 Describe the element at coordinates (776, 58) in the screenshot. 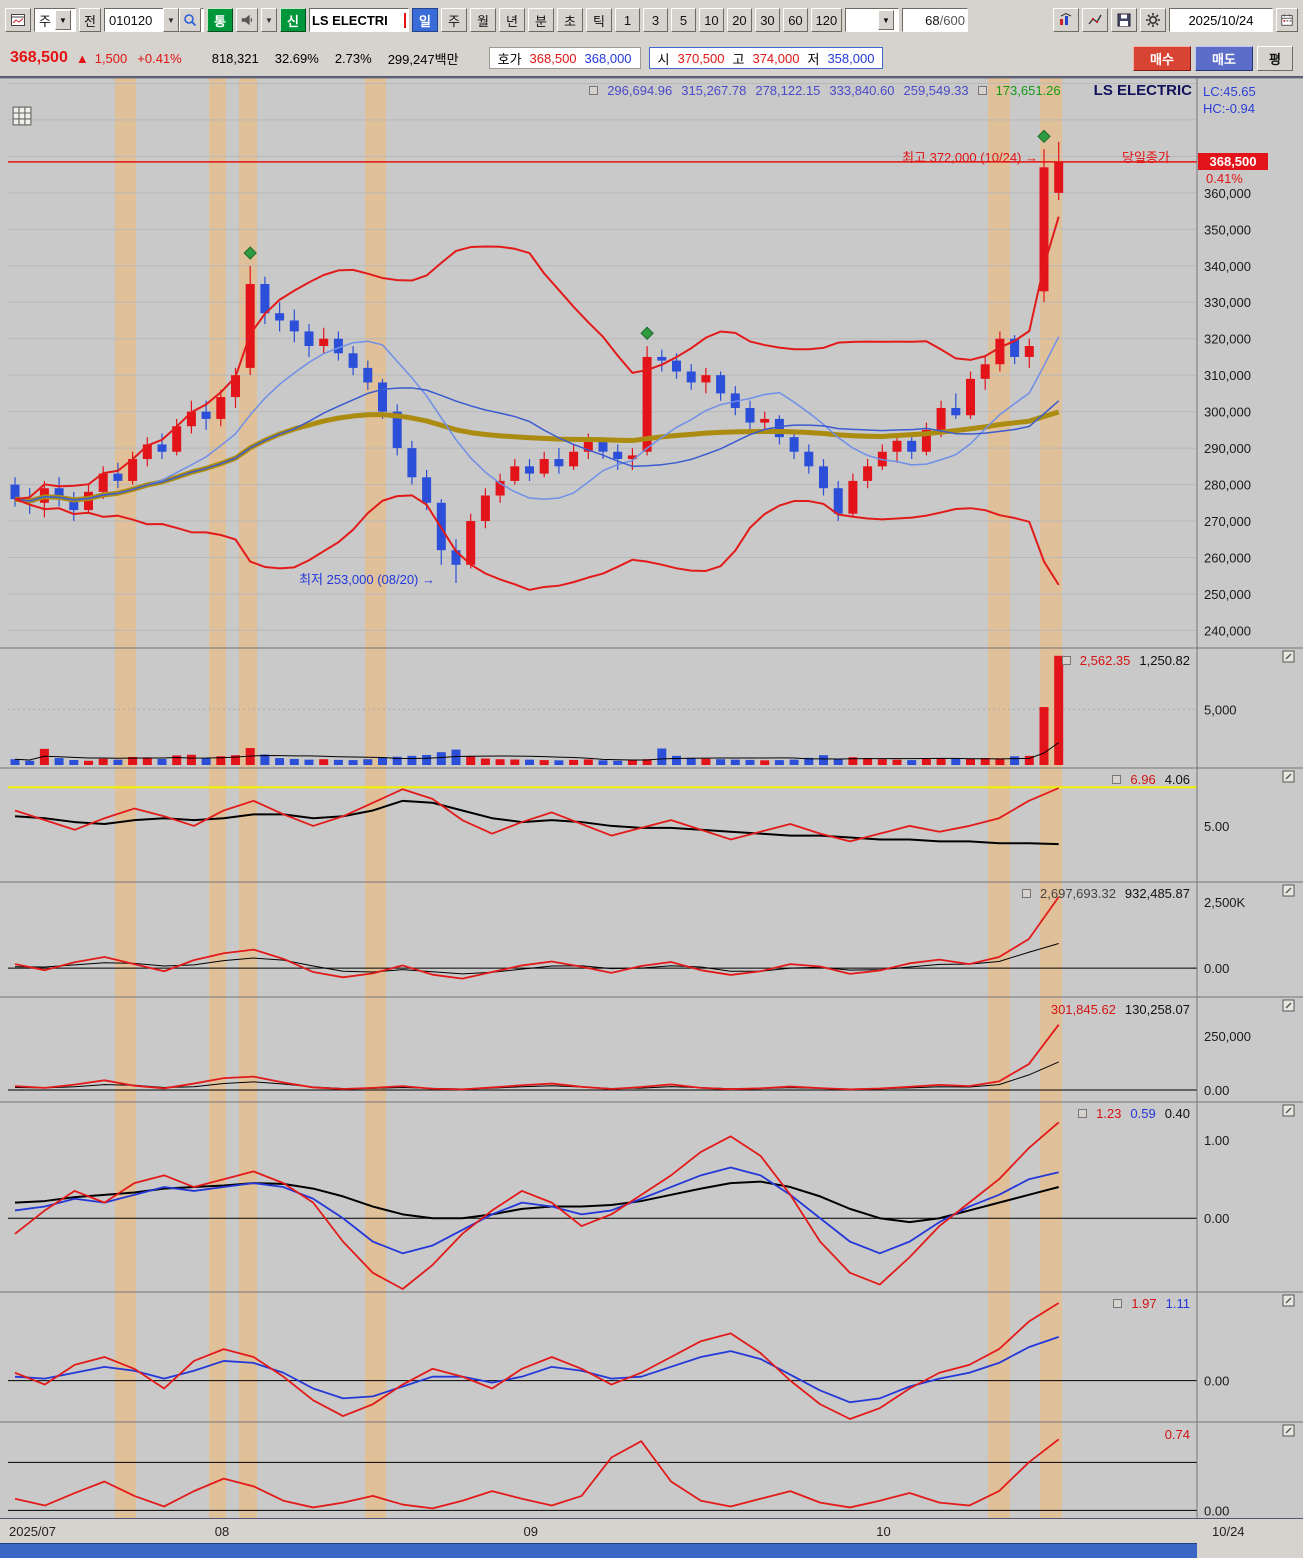

I see `high-price: 374,000` at that location.